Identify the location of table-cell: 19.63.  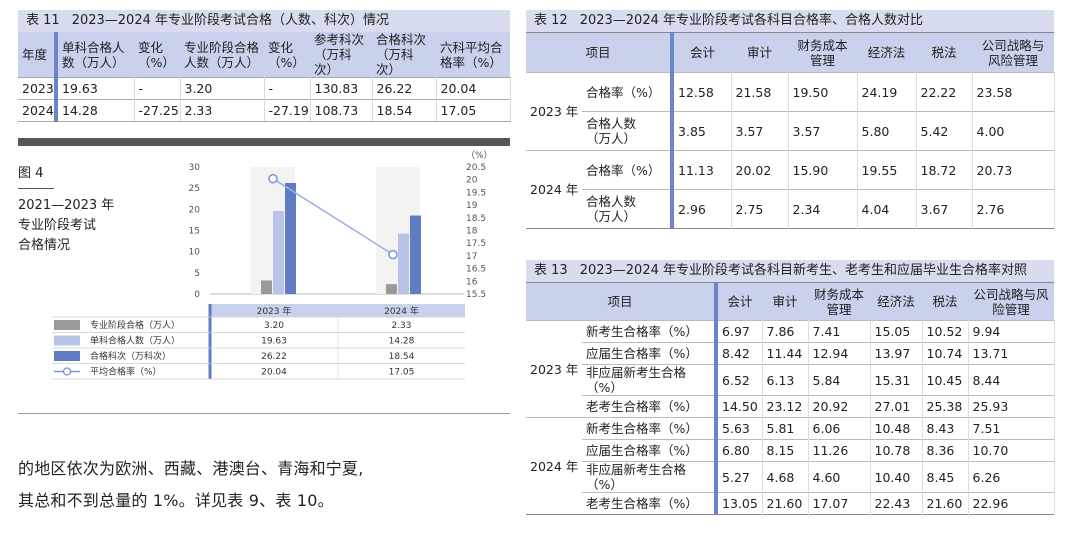
(94, 88).